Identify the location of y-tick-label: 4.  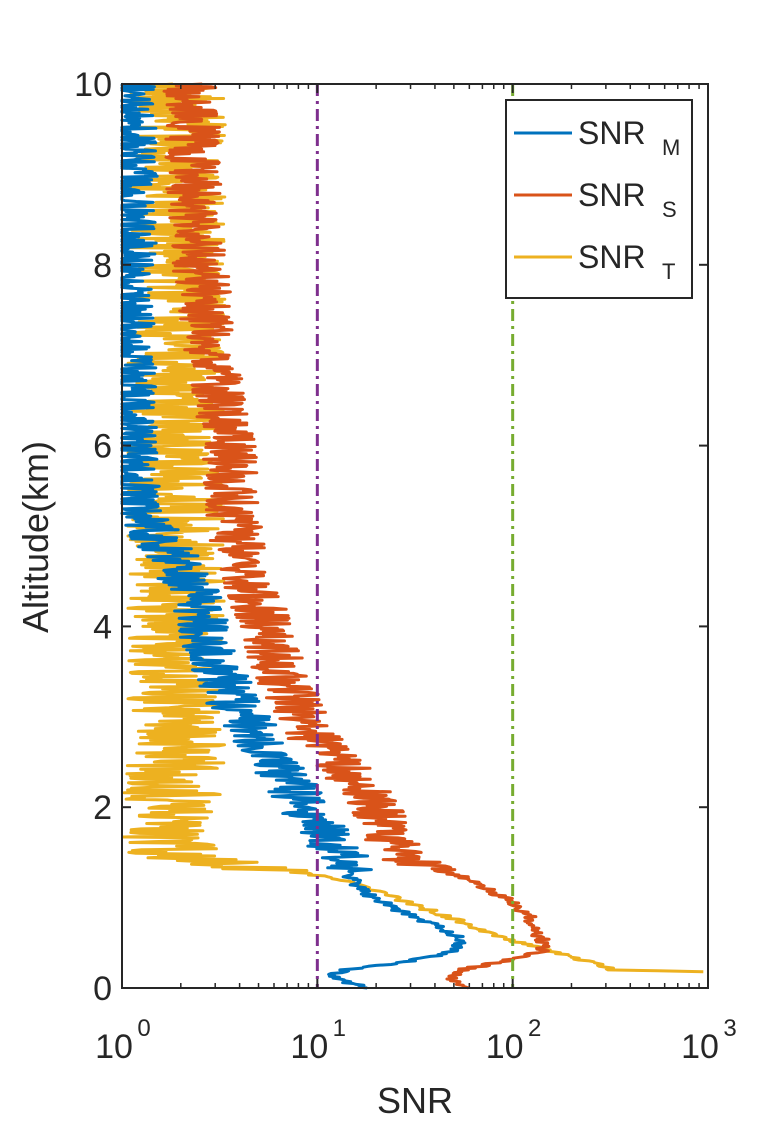
(102, 627).